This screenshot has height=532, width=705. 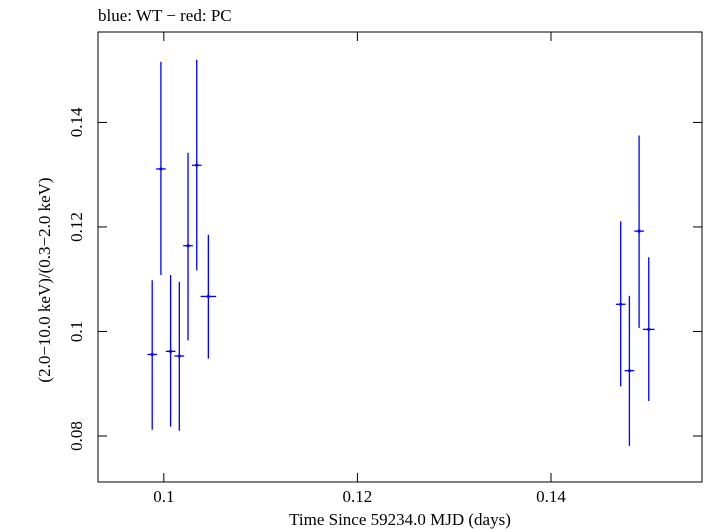 What do you see at coordinates (358, 496) in the screenshot?
I see `x-tick-label: 0.12` at bounding box center [358, 496].